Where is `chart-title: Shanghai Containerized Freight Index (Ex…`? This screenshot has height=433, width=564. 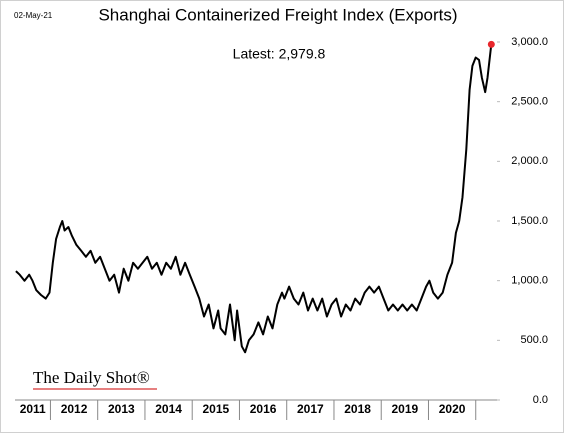 chart-title: Shanghai Containerized Freight Index (Ex… is located at coordinates (277, 14).